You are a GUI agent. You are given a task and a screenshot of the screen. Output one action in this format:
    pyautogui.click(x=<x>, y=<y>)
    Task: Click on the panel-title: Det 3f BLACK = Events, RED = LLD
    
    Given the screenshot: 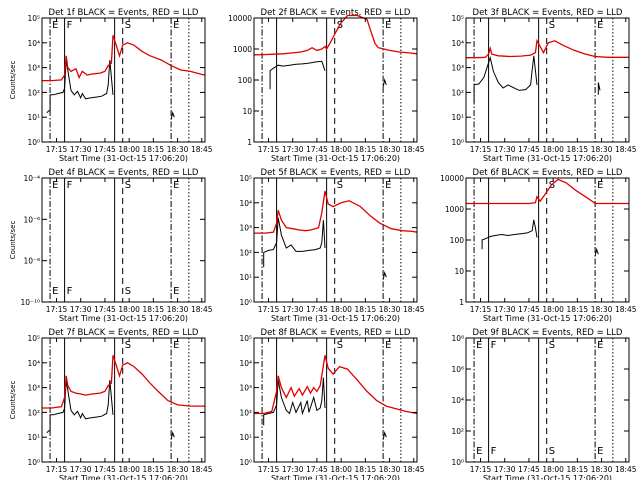 What is the action you would take?
    pyautogui.click(x=548, y=13)
    